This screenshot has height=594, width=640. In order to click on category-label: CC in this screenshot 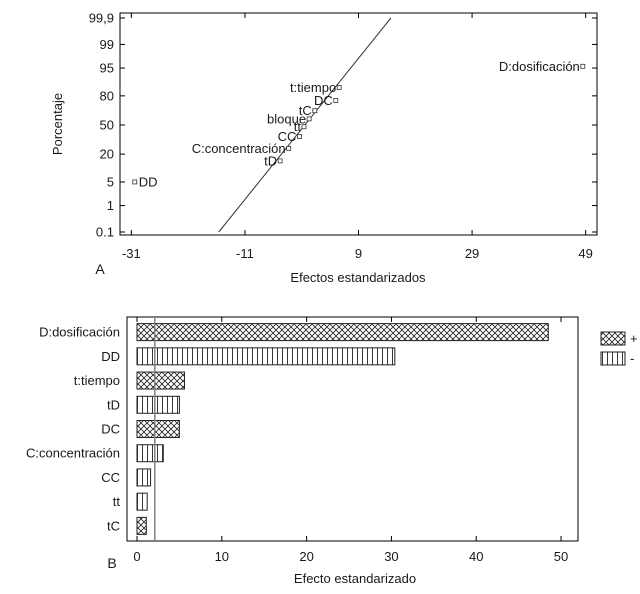, I will do `click(110, 477)`.